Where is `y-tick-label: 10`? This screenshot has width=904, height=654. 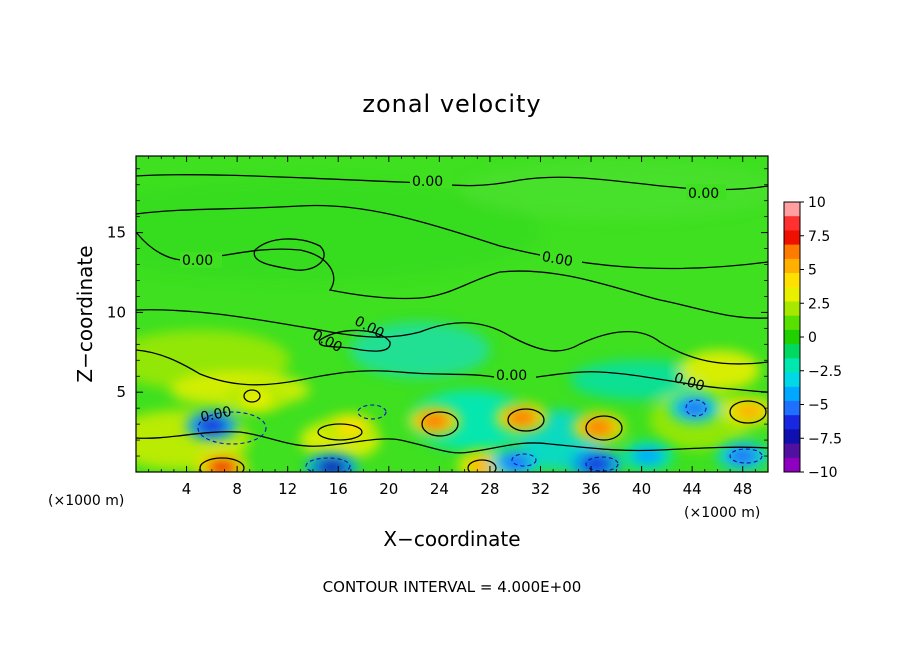 y-tick-label: 10 is located at coordinates (116, 312).